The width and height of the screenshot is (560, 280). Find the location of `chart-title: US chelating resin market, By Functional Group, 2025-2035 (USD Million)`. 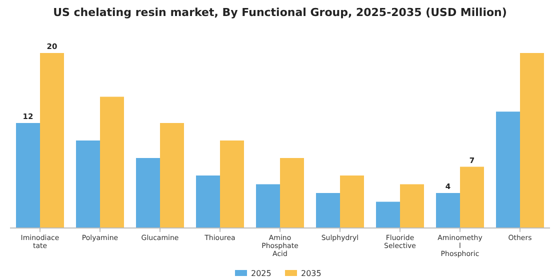

chart-title: US chelating resin market, By Functional Group, 2025-2035 (USD Million) is located at coordinates (280, 12).